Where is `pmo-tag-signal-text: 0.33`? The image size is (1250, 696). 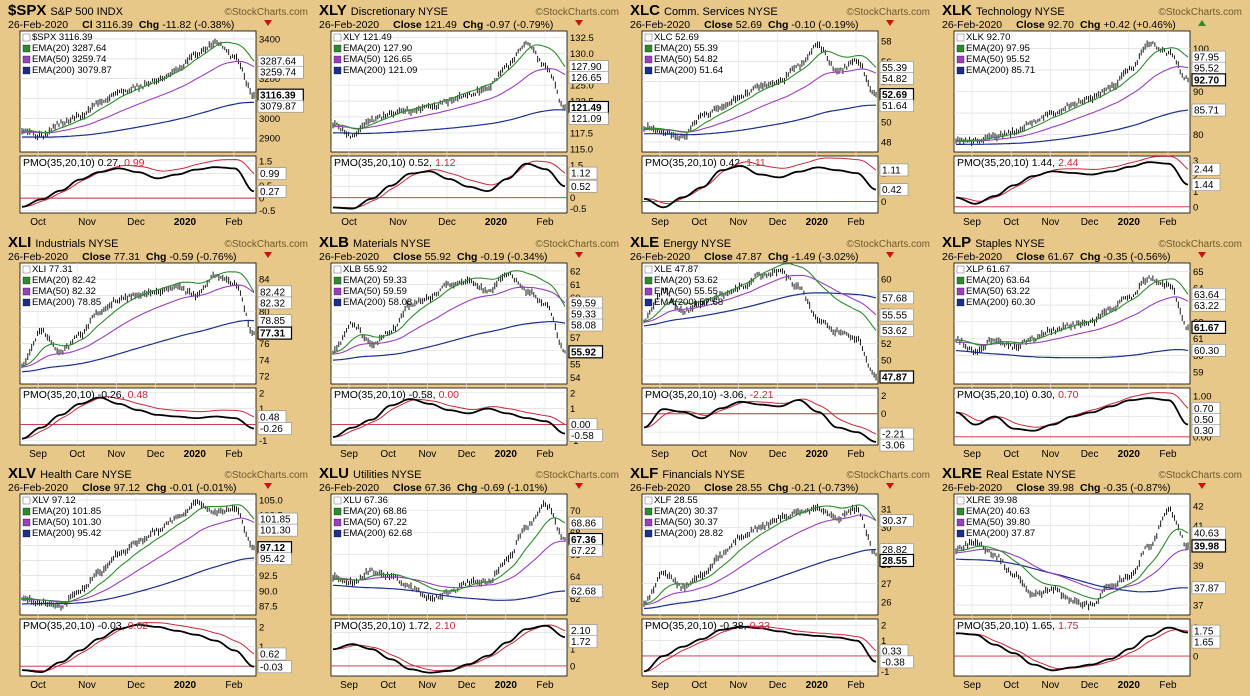
pmo-tag-signal-text: 0.33 is located at coordinates (892, 651).